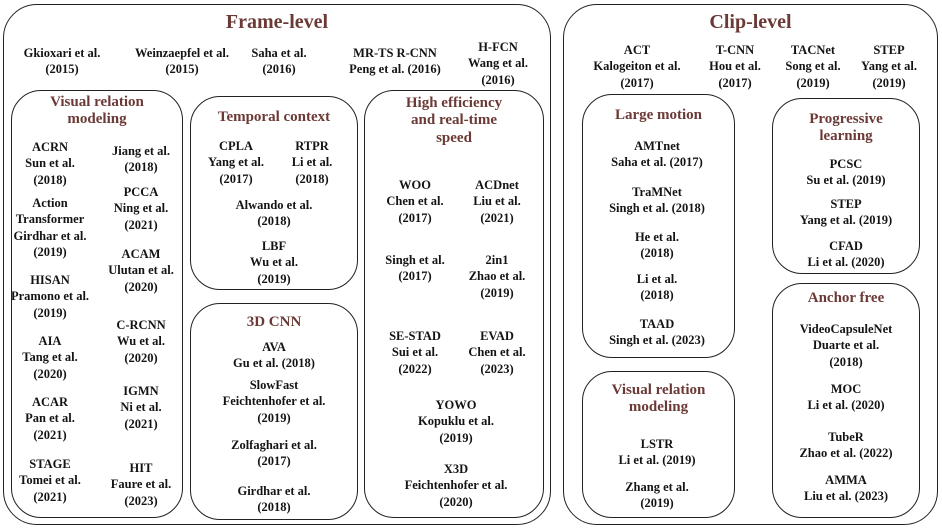 This screenshot has width=942, height=529. Describe the element at coordinates (657, 324) in the screenshot. I see `citation-line: TAAD` at that location.